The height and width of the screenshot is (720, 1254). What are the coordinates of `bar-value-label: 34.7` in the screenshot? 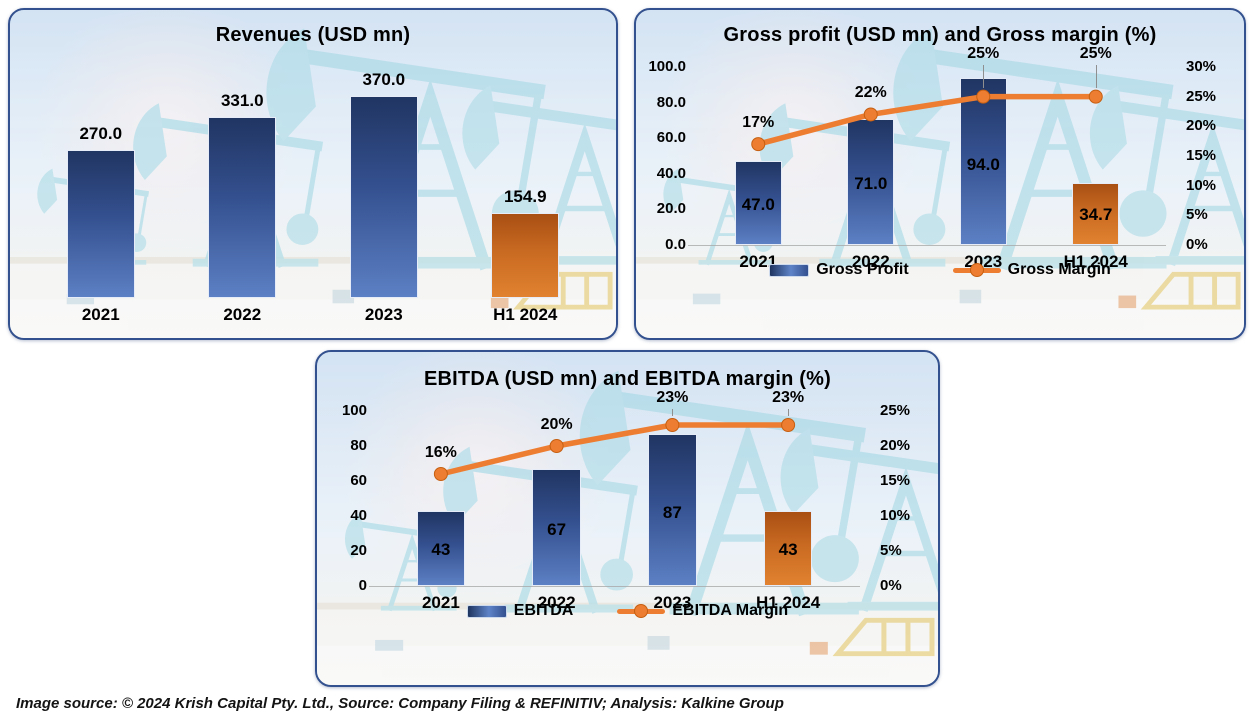 It's located at (1096, 215).